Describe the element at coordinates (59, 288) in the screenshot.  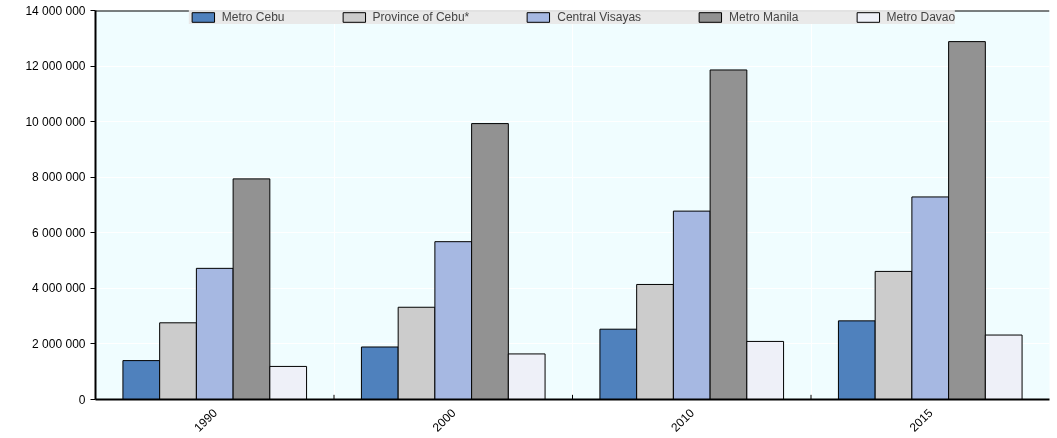
I see `y-tick-label: 4 000 000` at that location.